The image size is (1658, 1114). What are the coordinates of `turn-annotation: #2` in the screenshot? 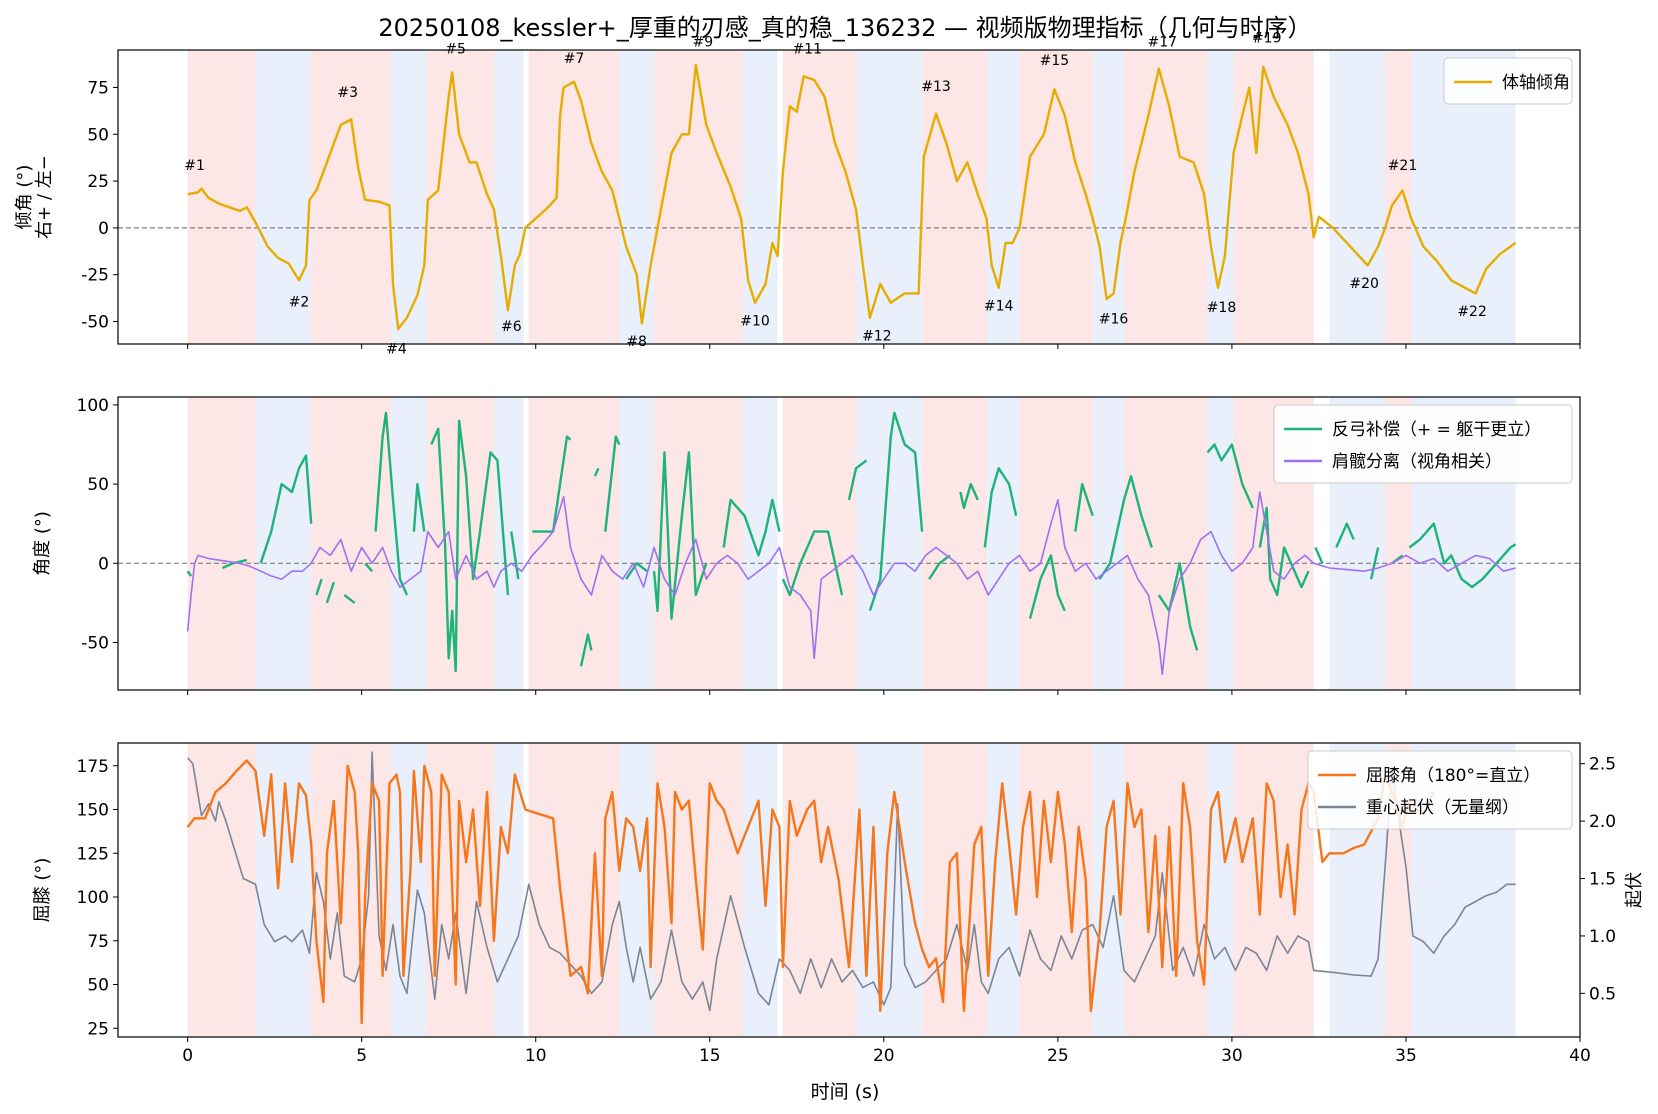 It's located at (299, 303).